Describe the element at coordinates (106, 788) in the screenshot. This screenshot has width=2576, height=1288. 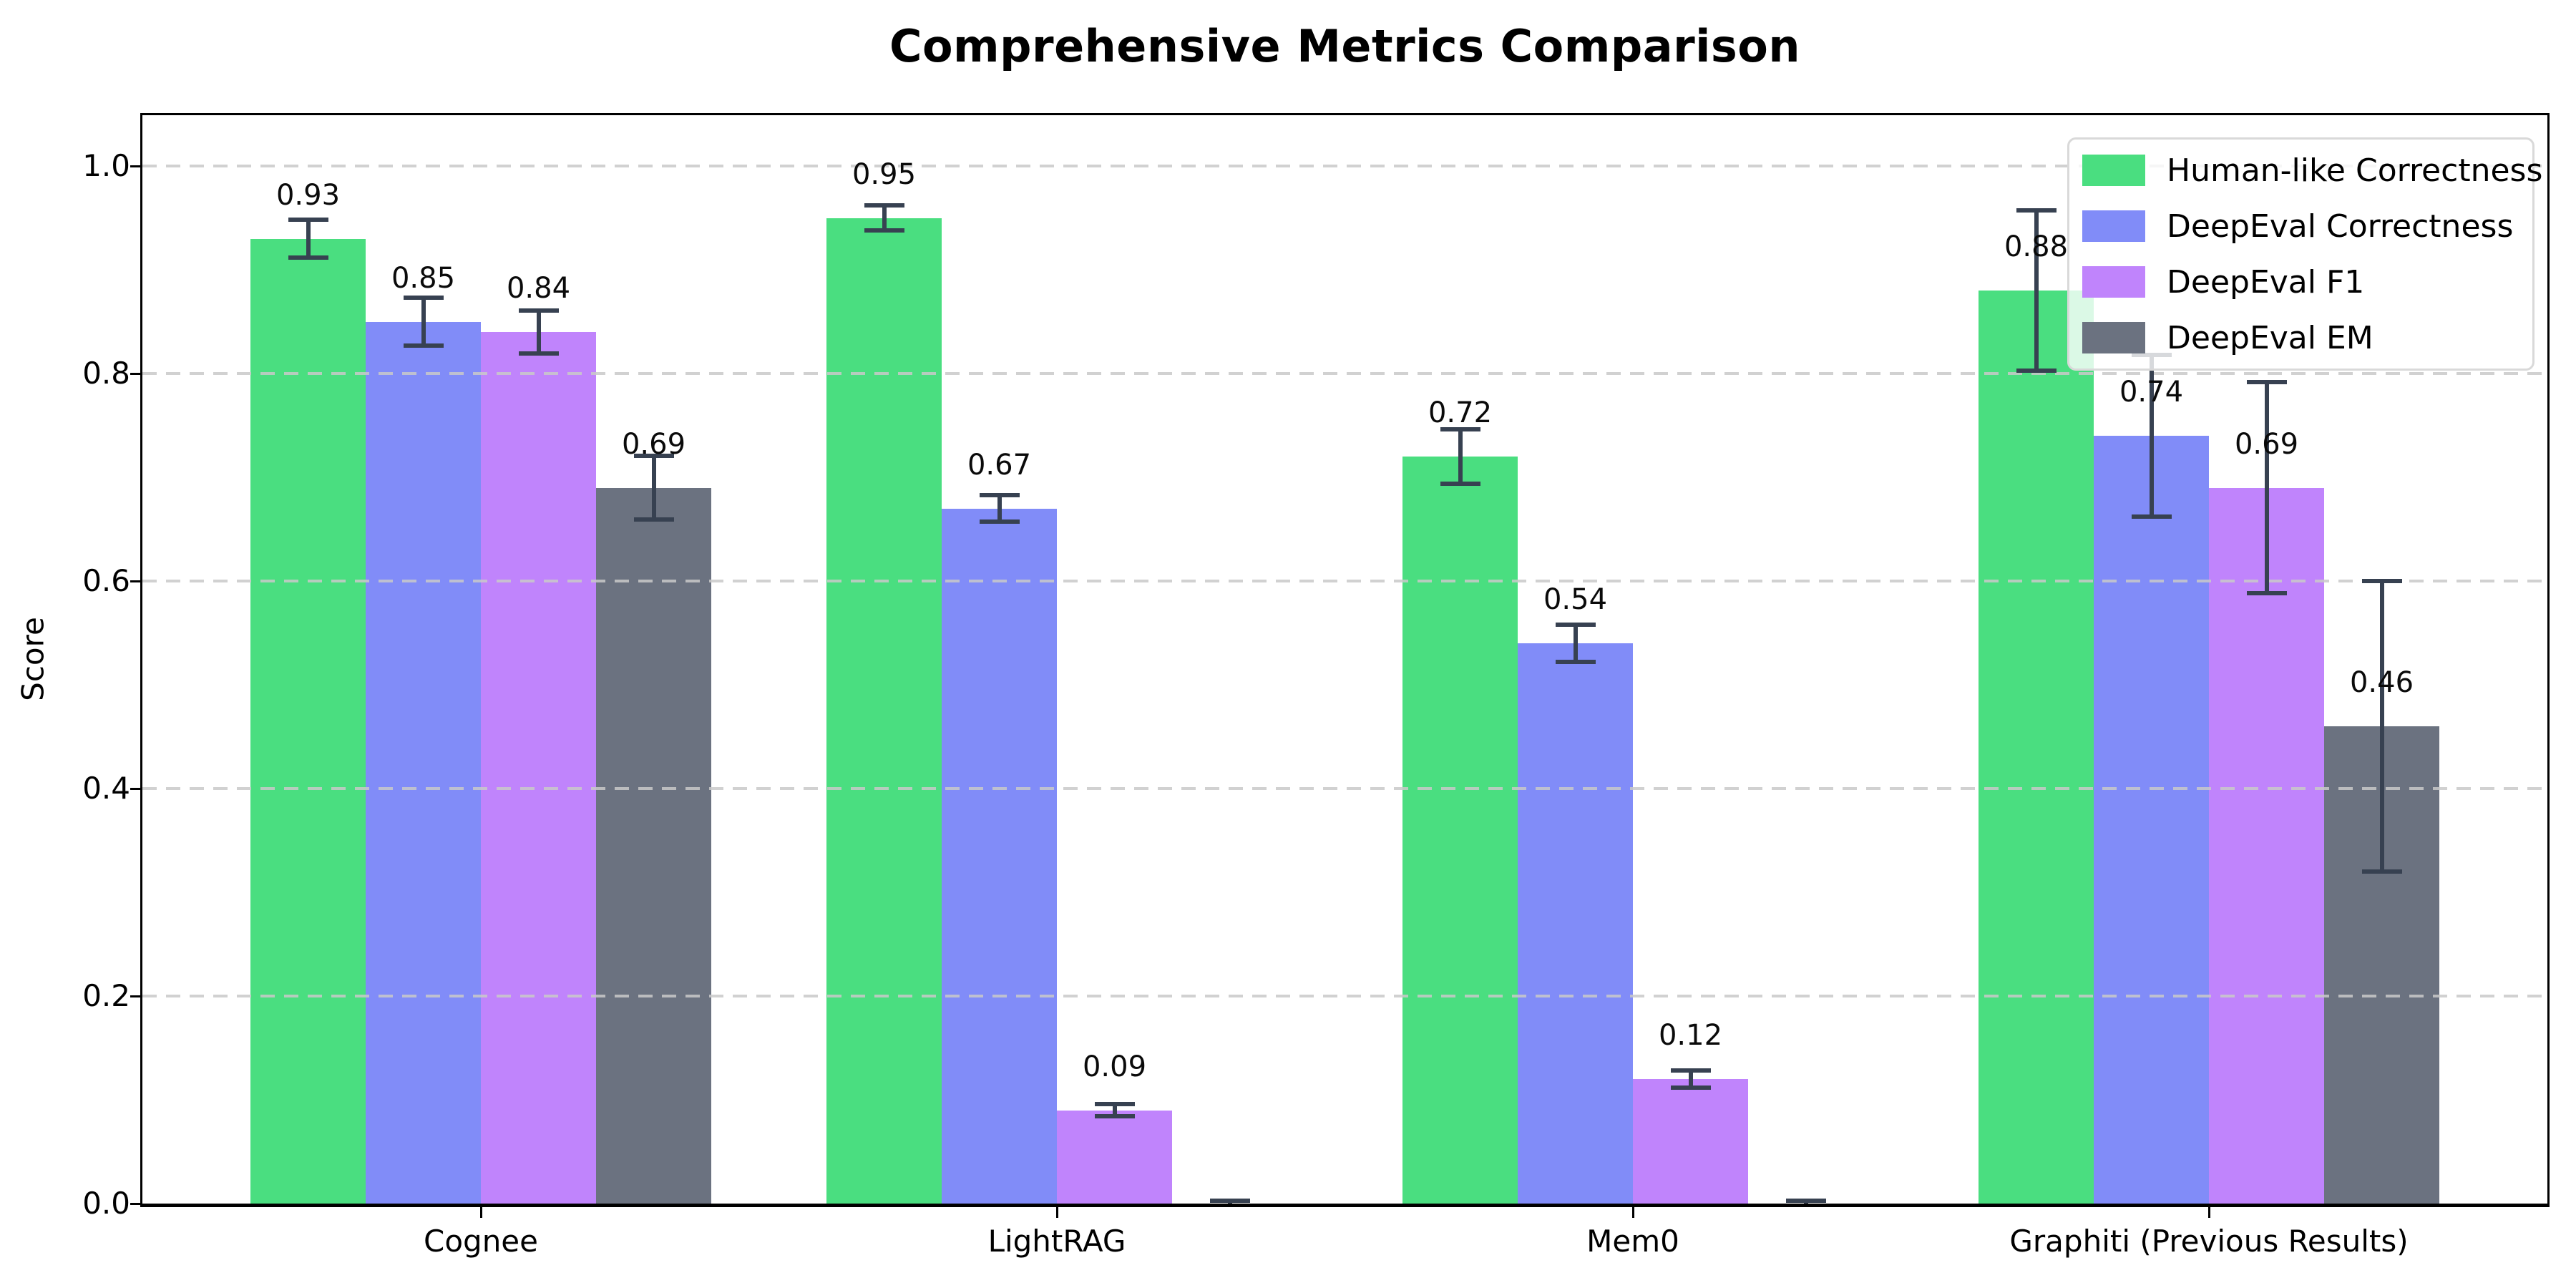
I see `y-tick-label: 0.4` at that location.